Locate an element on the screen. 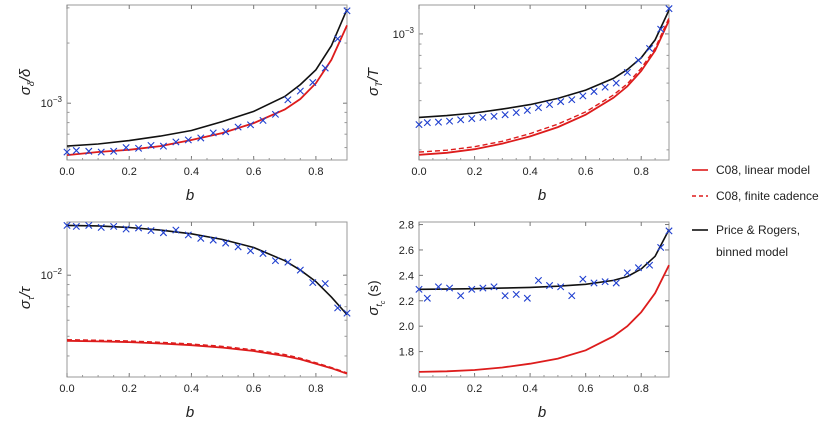 Image resolution: width=830 pixels, height=426 pixels. svg-text: σtc (s) is located at coordinates (376, 297).